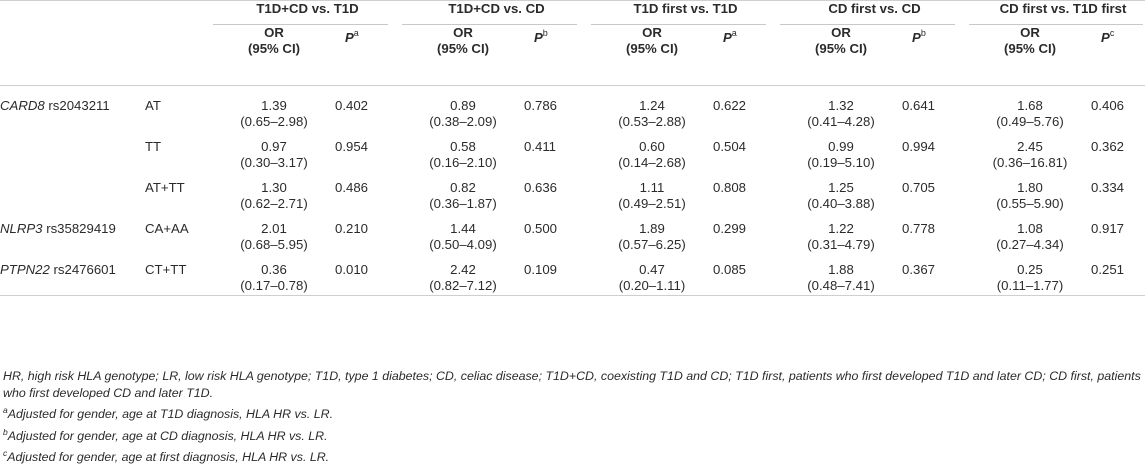 This screenshot has height=468, width=1145. I want to click on p-value-cell: 0.917, so click(1108, 228).